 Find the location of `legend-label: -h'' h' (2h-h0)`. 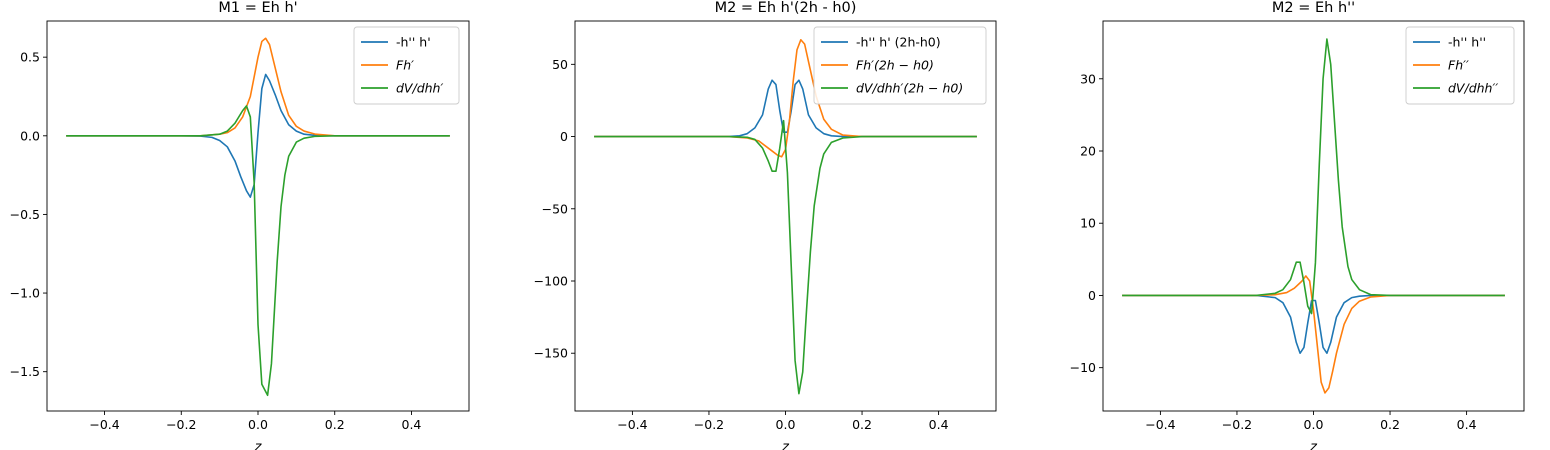

legend-label: -h'' h' (2h-h0) is located at coordinates (898, 42).